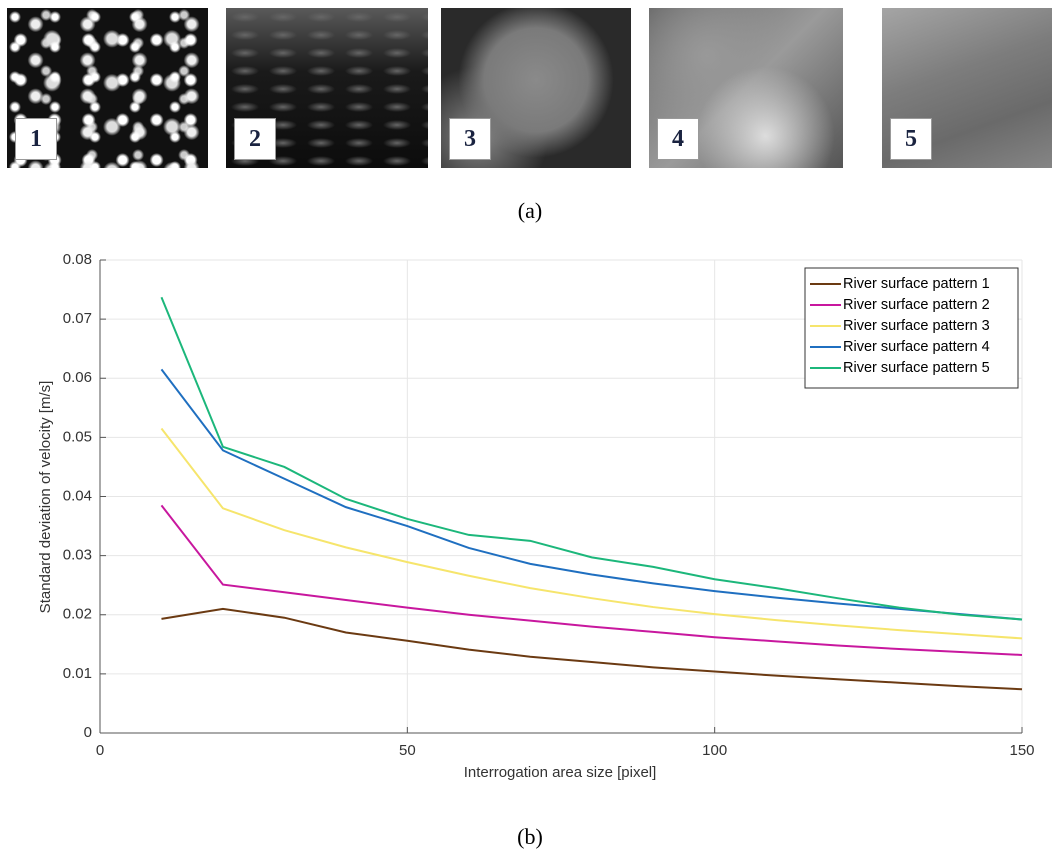 This screenshot has height=856, width=1059. I want to click on image-panel: 5, so click(967, 88).